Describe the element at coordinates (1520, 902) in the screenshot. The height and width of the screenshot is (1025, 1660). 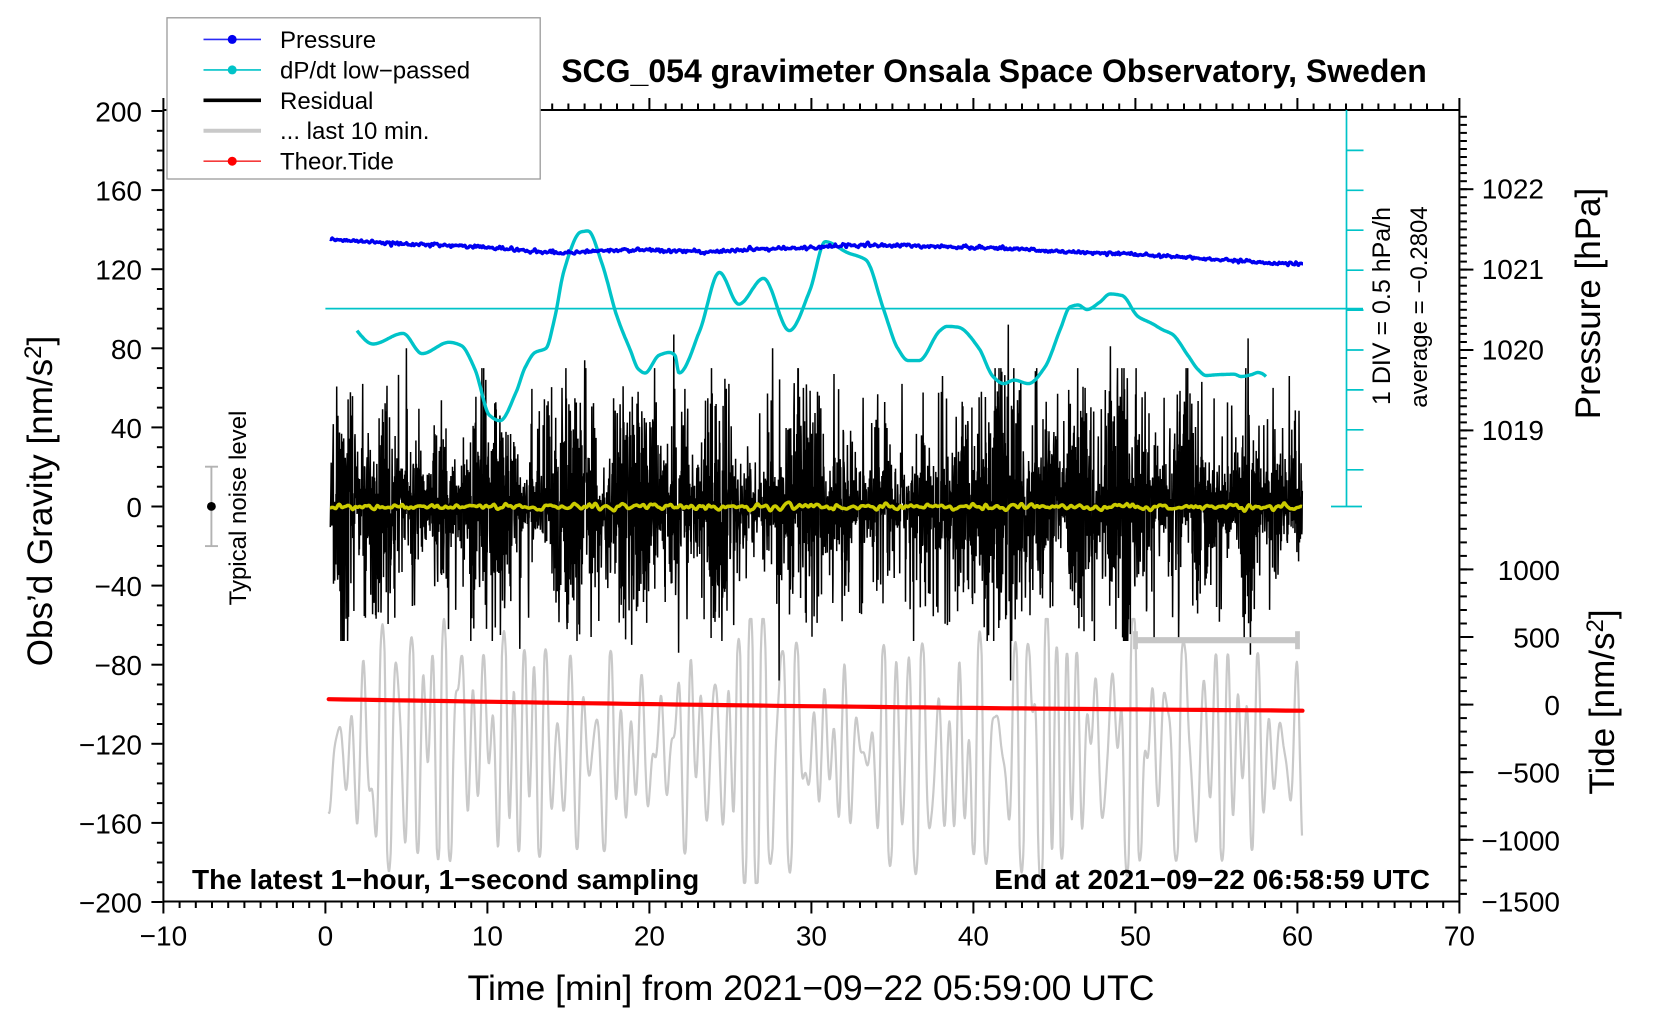
I see `svg-text: −1500` at that location.